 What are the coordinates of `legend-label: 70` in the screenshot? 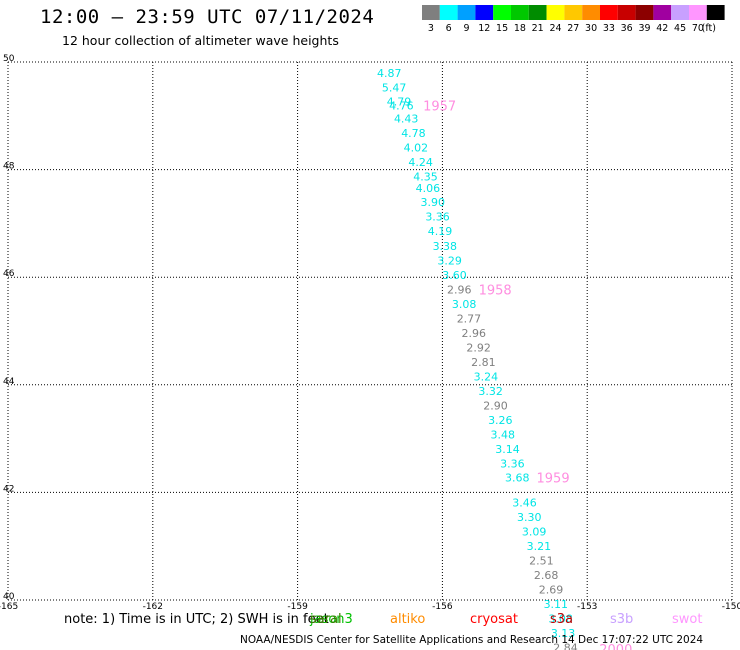 It's located at (698, 28).